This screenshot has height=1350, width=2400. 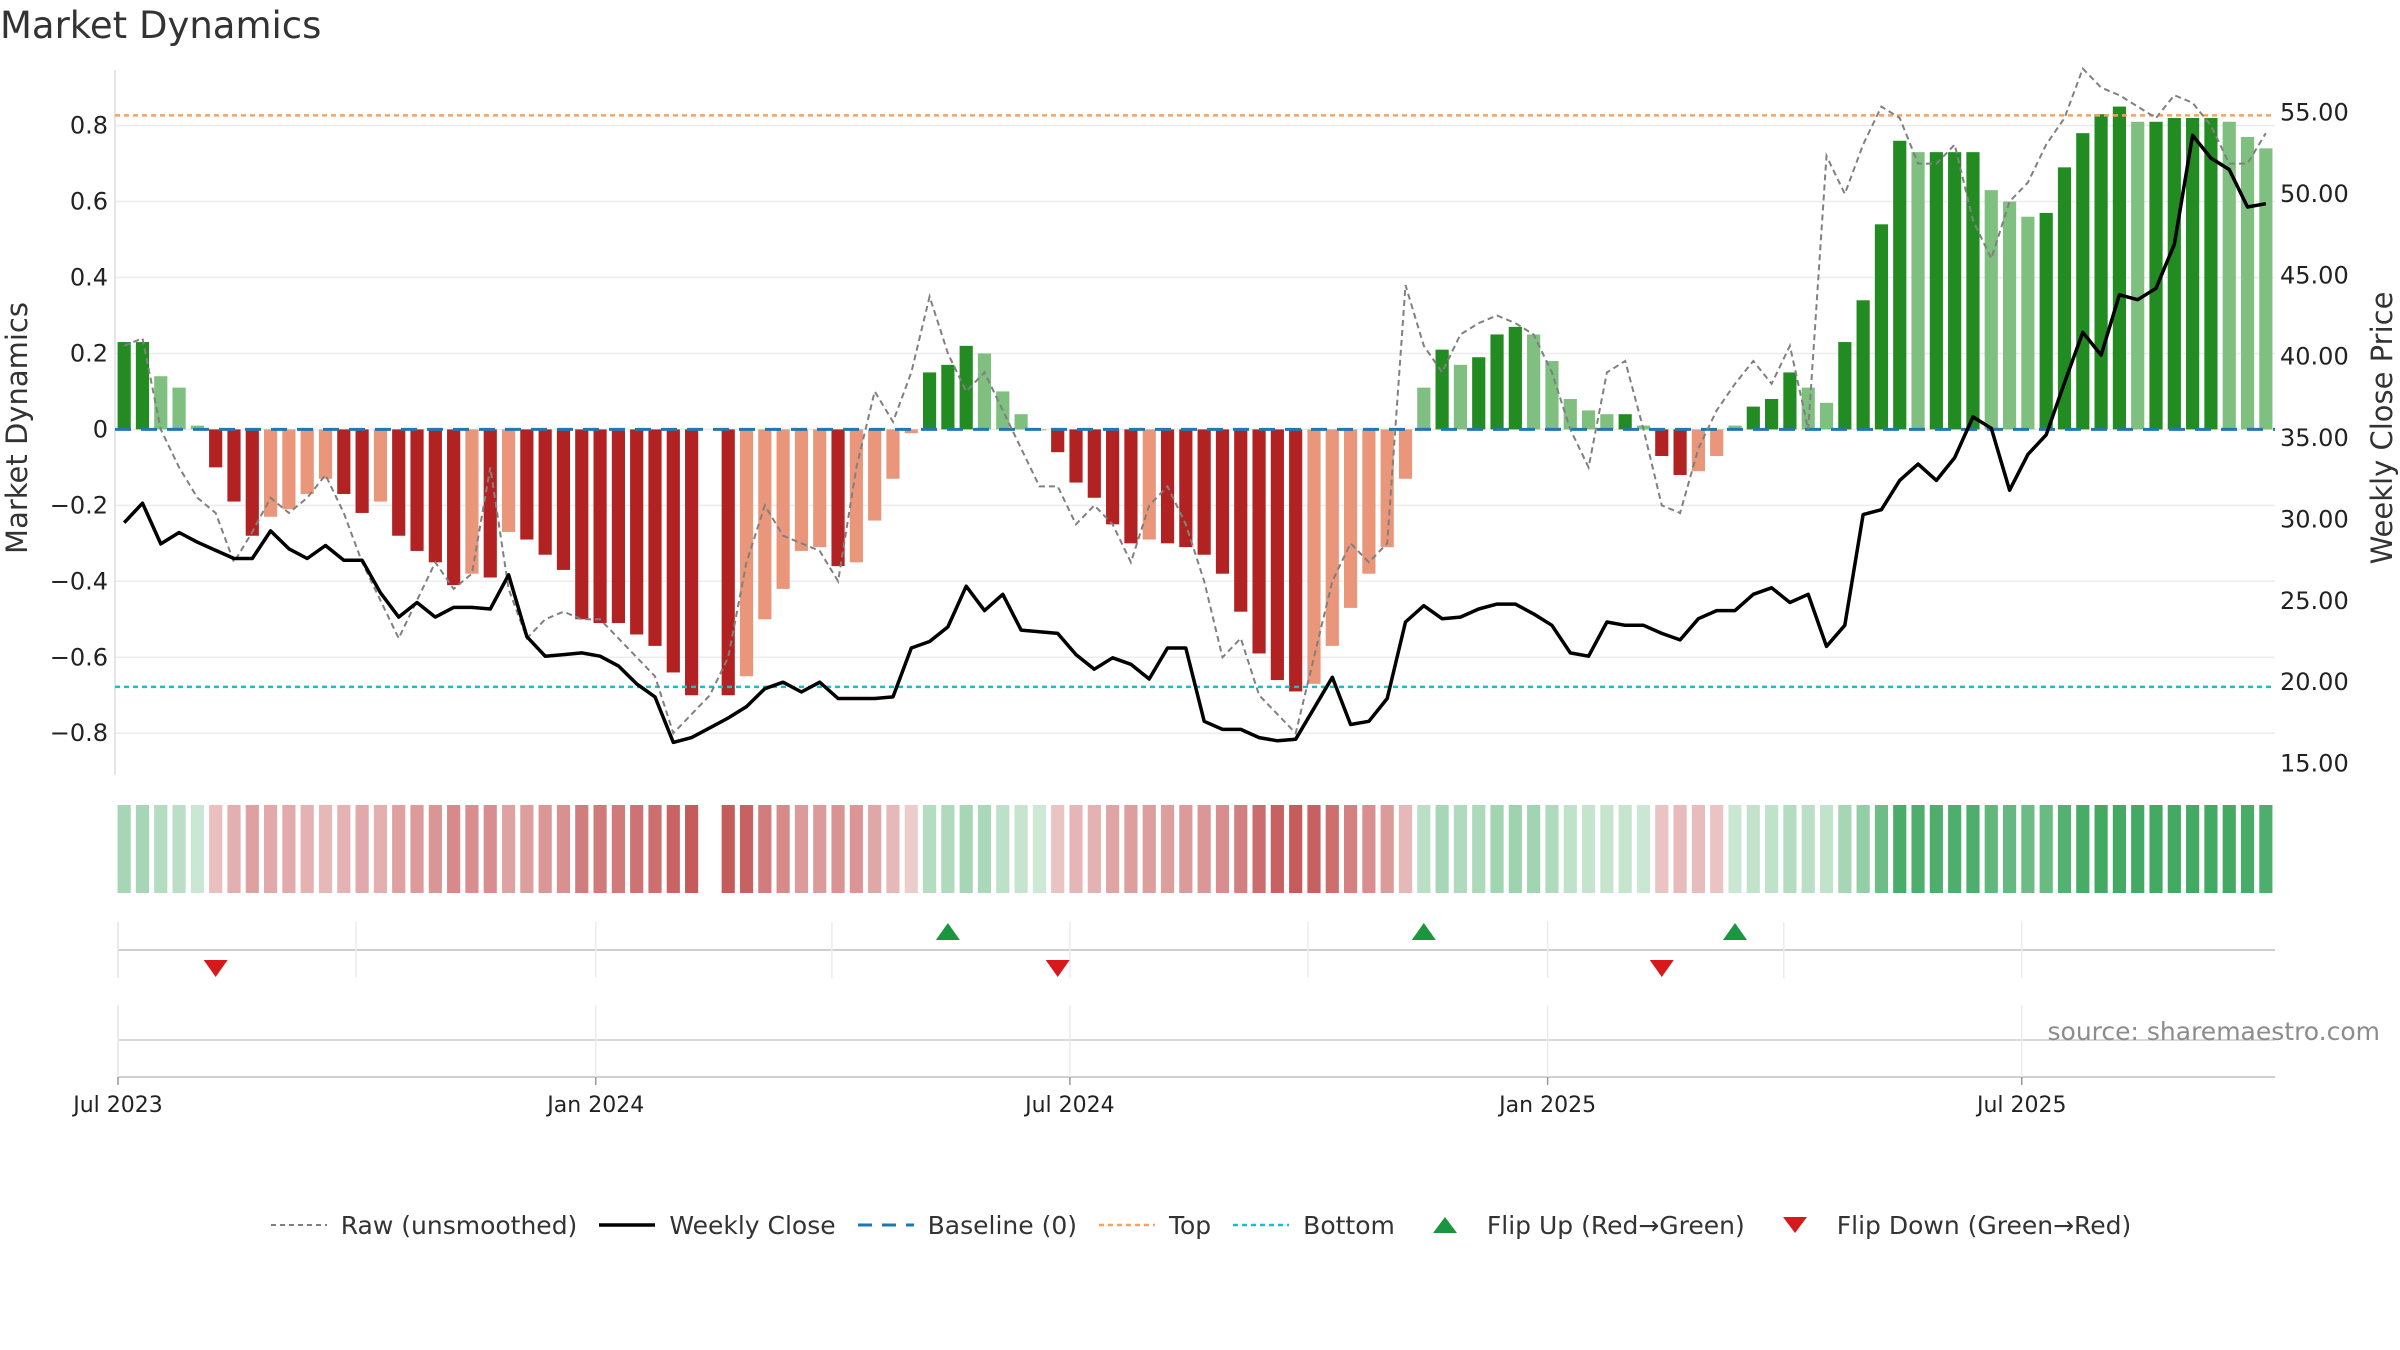 What do you see at coordinates (423, 1225) in the screenshot?
I see `legend-item-raw: Raw (unsmoothed)` at bounding box center [423, 1225].